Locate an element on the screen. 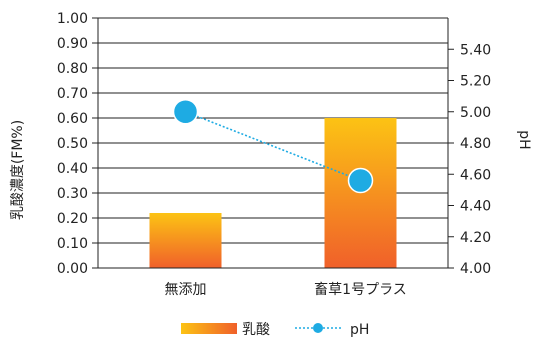 The height and width of the screenshot is (340, 533). left-tick-label: 0.30 is located at coordinates (72, 194).